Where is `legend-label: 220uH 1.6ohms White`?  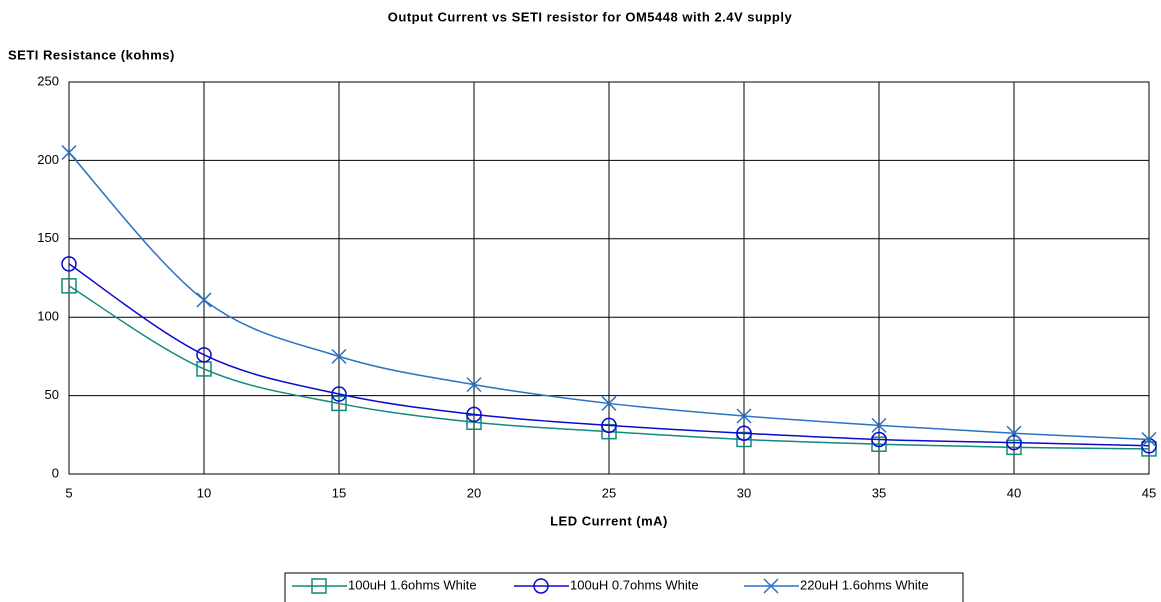 legend-label: 220uH 1.6ohms White is located at coordinates (864, 584).